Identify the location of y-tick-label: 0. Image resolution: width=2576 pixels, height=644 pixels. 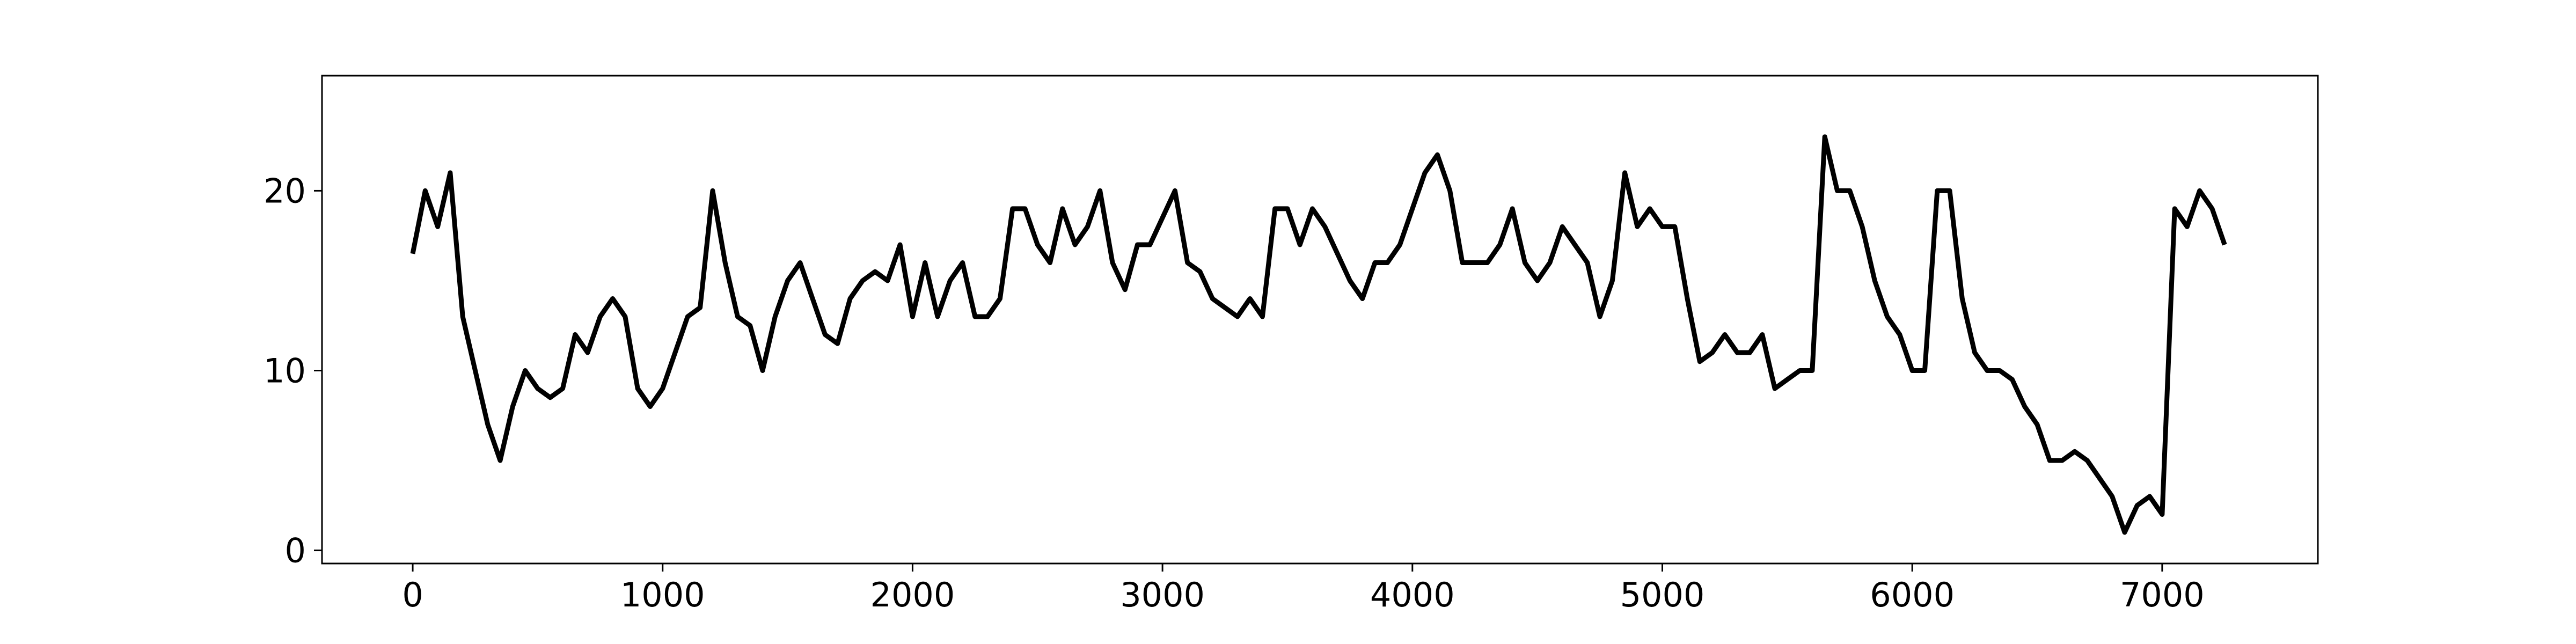
(295, 550).